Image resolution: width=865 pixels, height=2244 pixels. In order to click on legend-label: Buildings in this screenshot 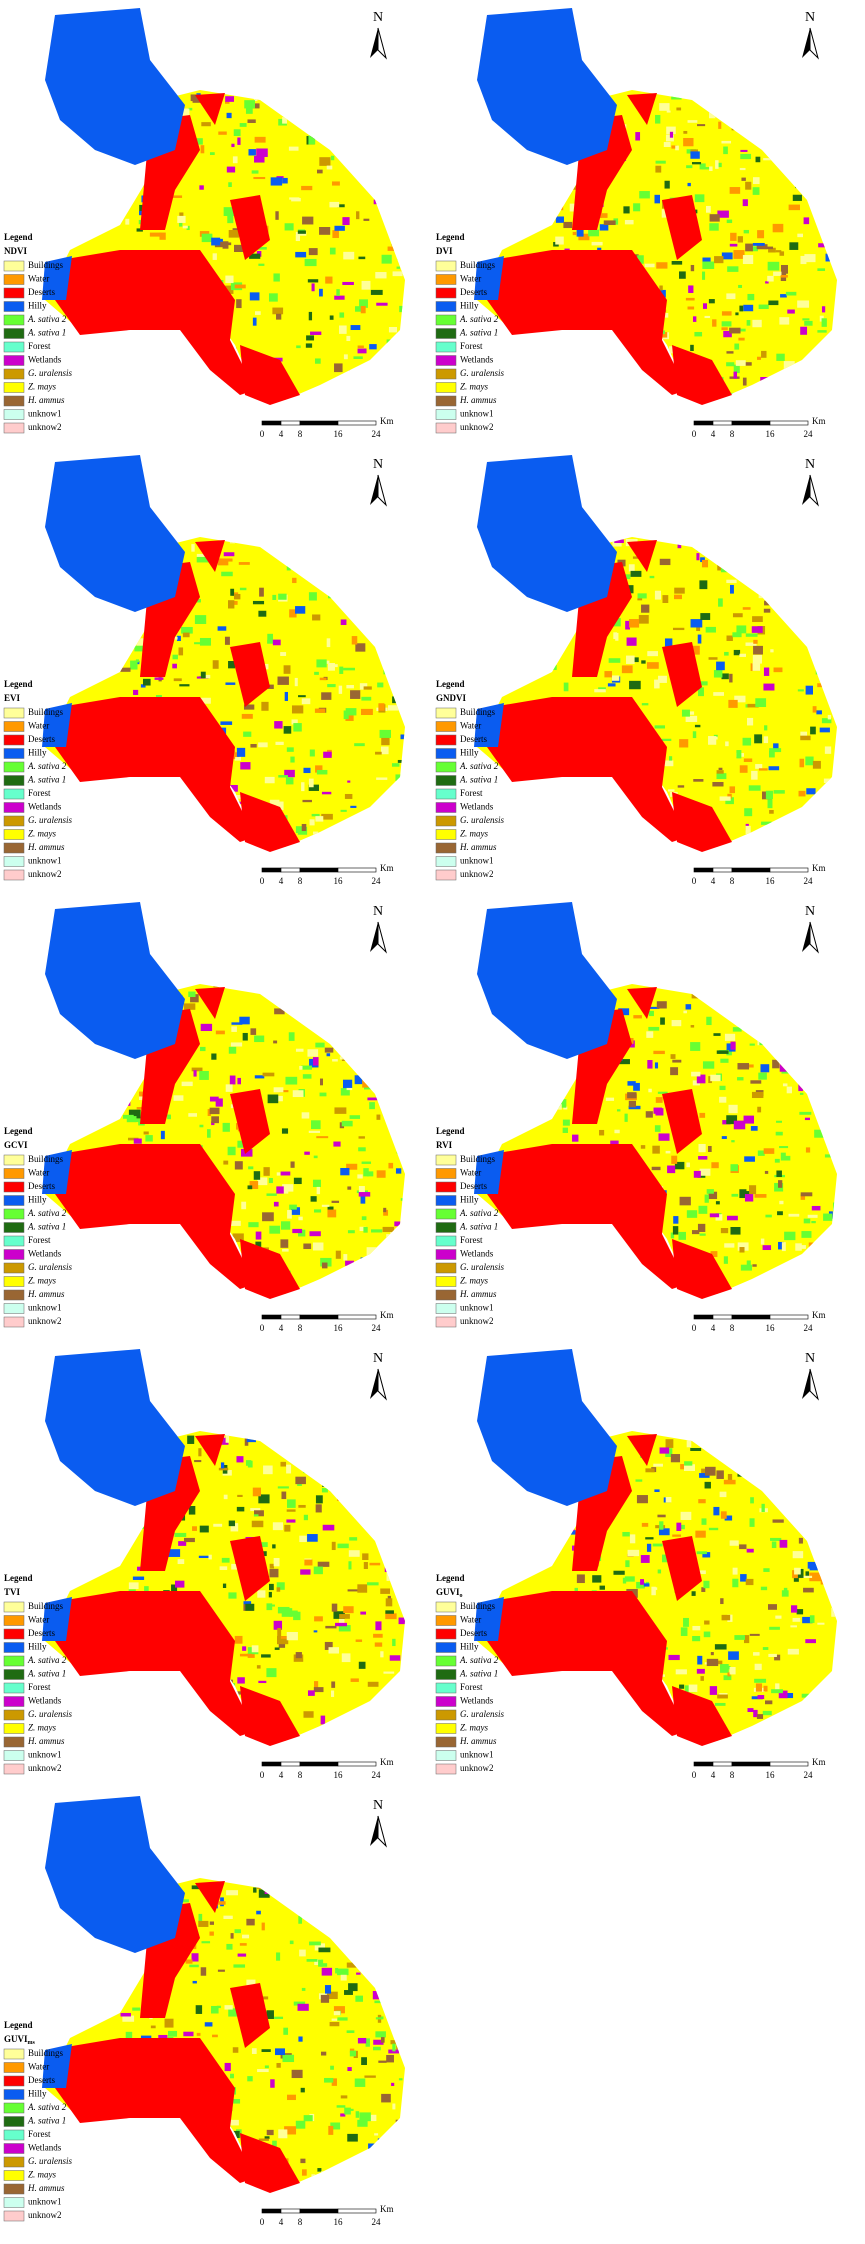, I will do `click(46, 712)`.